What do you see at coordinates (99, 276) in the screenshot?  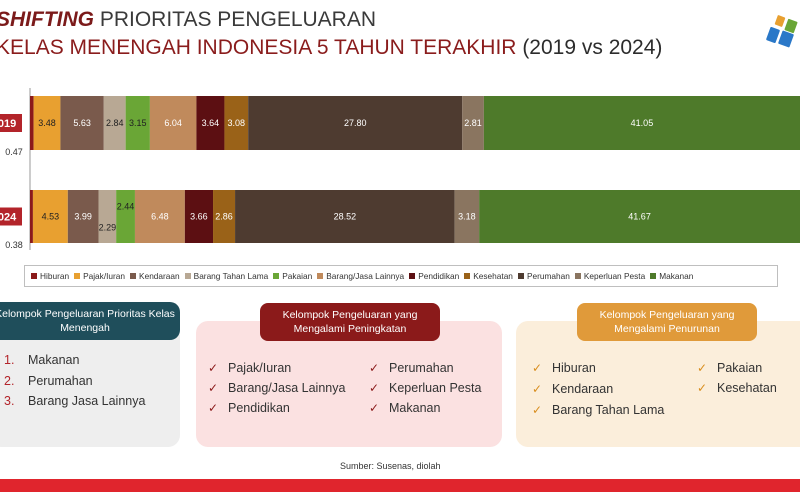 I see `legend-item: Pajak/Iuran` at bounding box center [99, 276].